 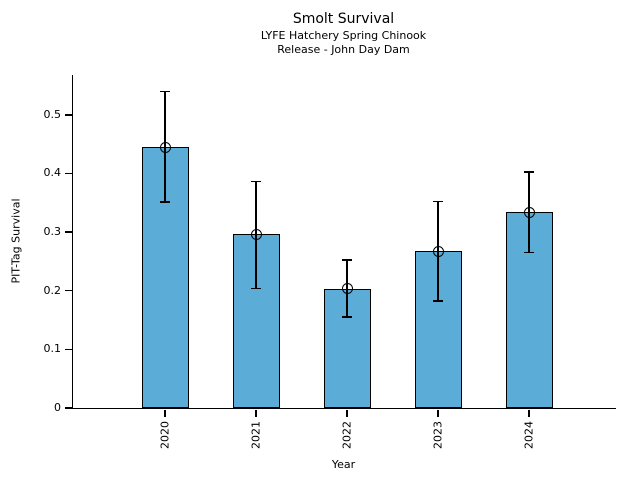 What do you see at coordinates (52, 232) in the screenshot?
I see `y-tick-label: 0.3` at bounding box center [52, 232].